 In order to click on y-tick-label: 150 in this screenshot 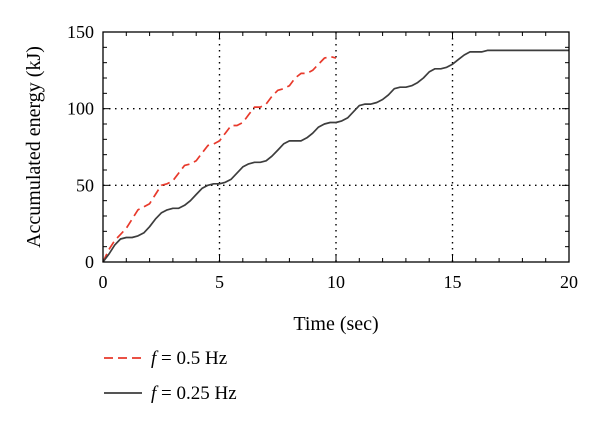, I will do `click(80, 32)`.